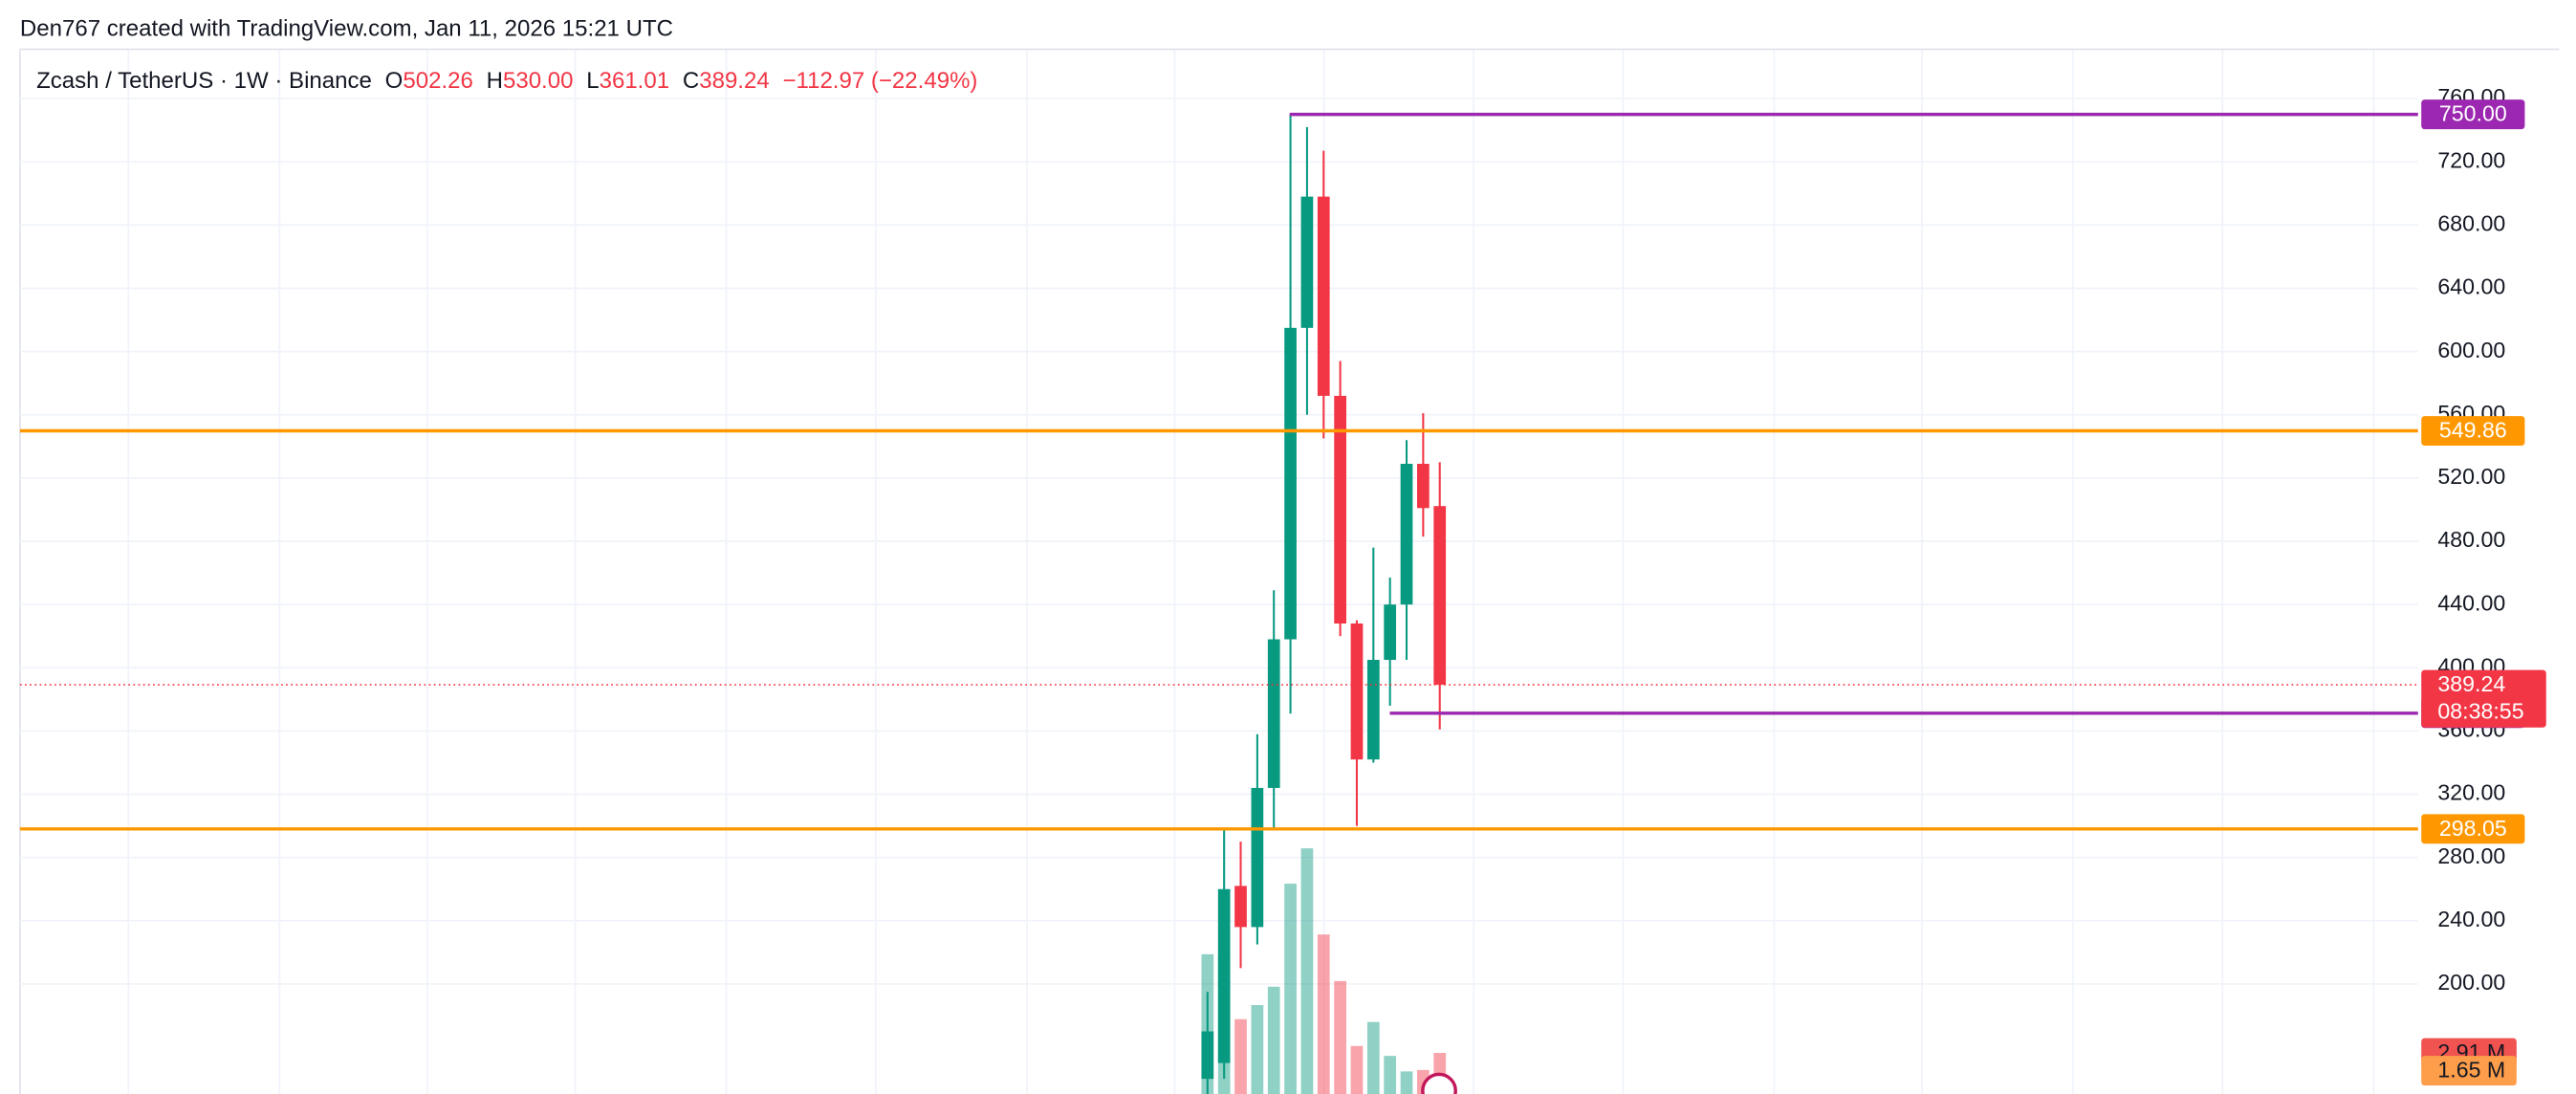  I want to click on level-label: 750.00, so click(2473, 113).